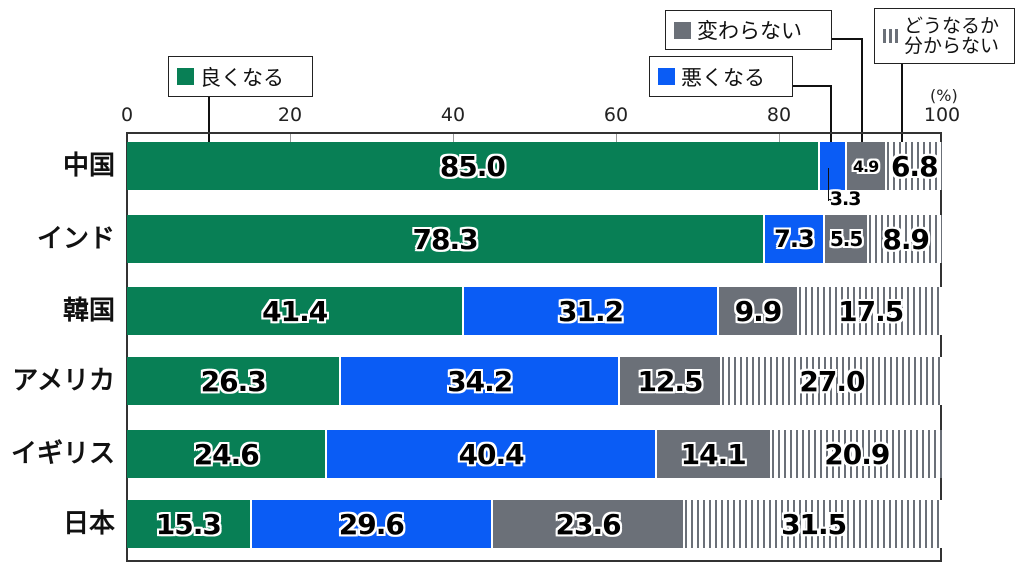 The image size is (1024, 575). Describe the element at coordinates (845, 199) in the screenshot. I see `value-label: 3.3` at that location.